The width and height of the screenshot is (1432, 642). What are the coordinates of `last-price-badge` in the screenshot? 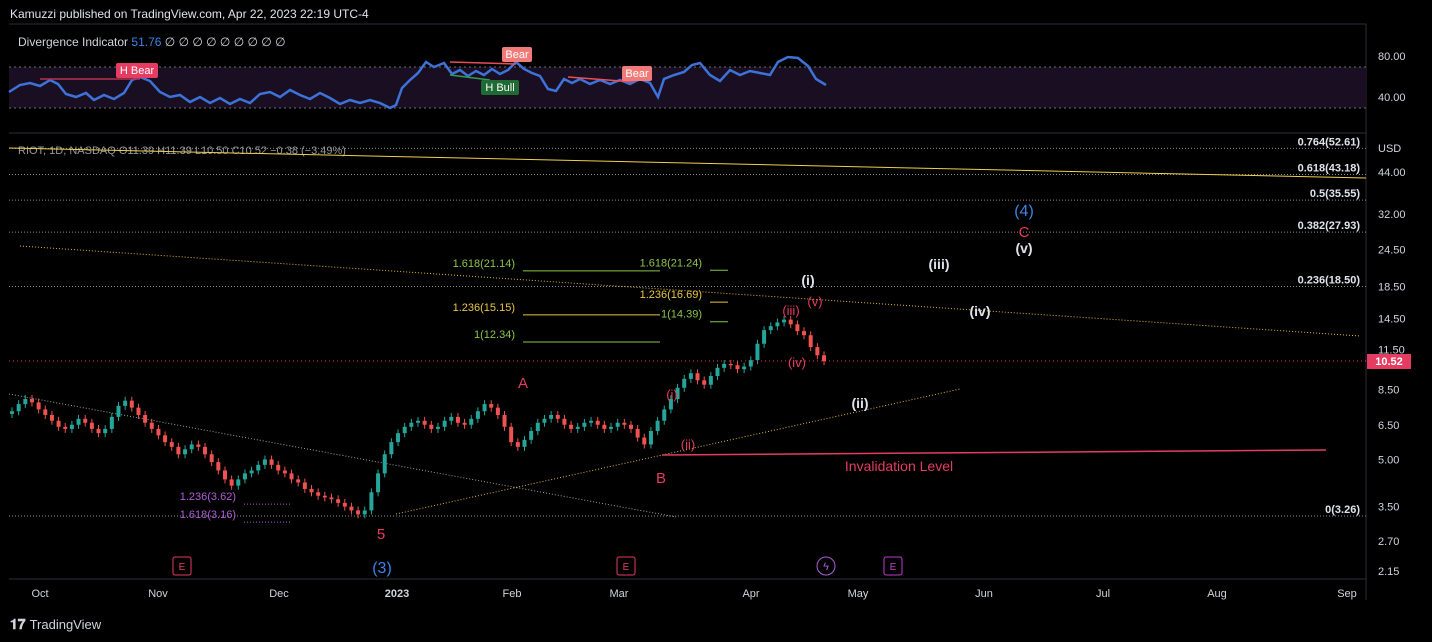 It's located at (1389, 361).